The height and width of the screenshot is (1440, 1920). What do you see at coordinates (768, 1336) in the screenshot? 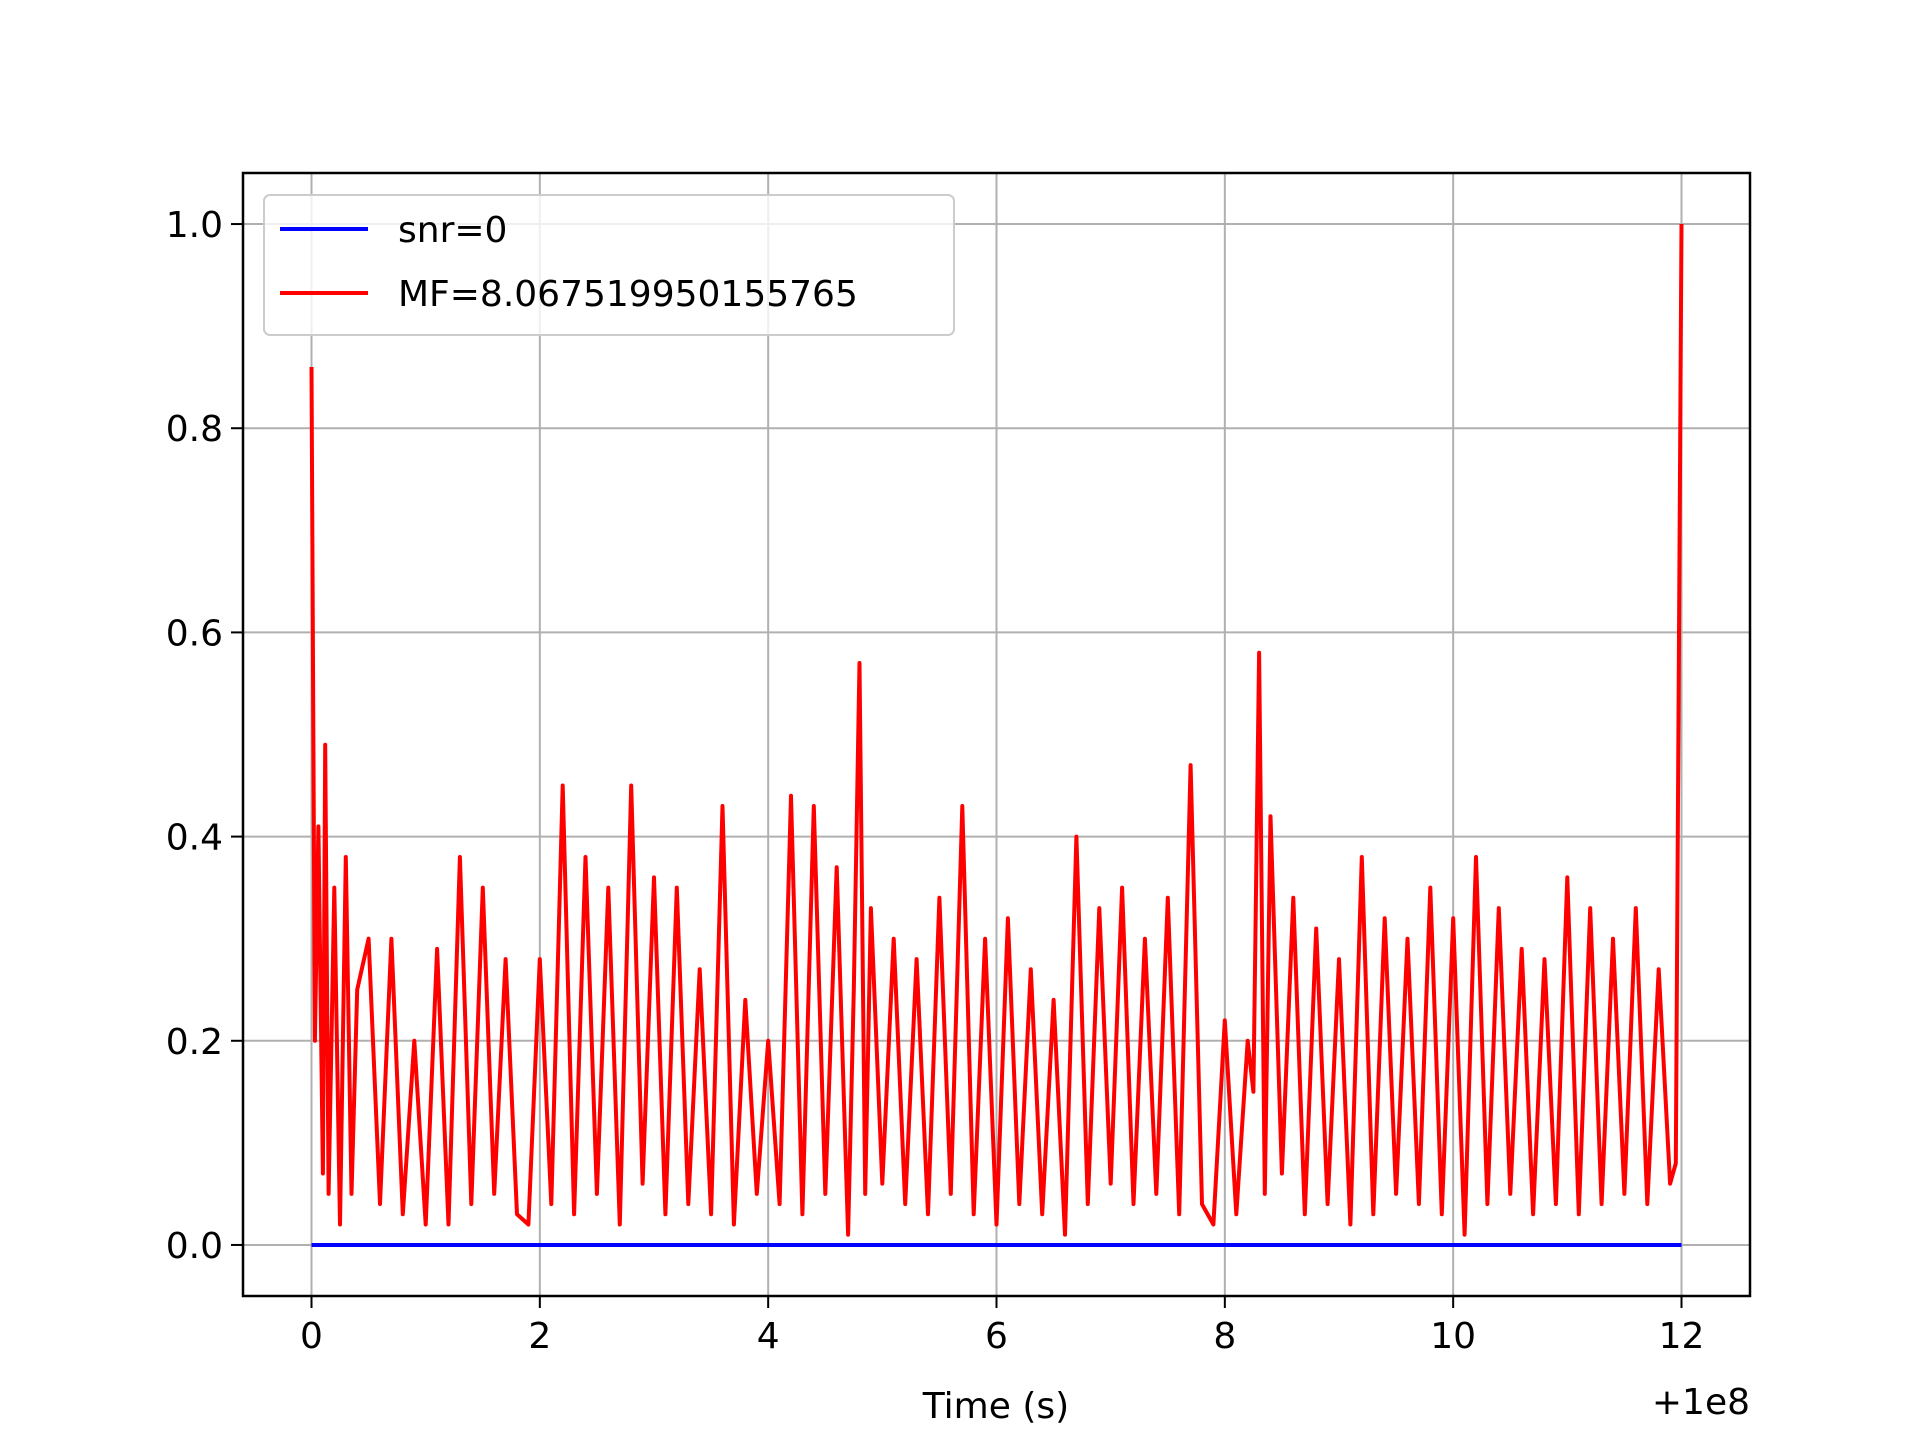
I see `x-tick-label: 4` at bounding box center [768, 1336].